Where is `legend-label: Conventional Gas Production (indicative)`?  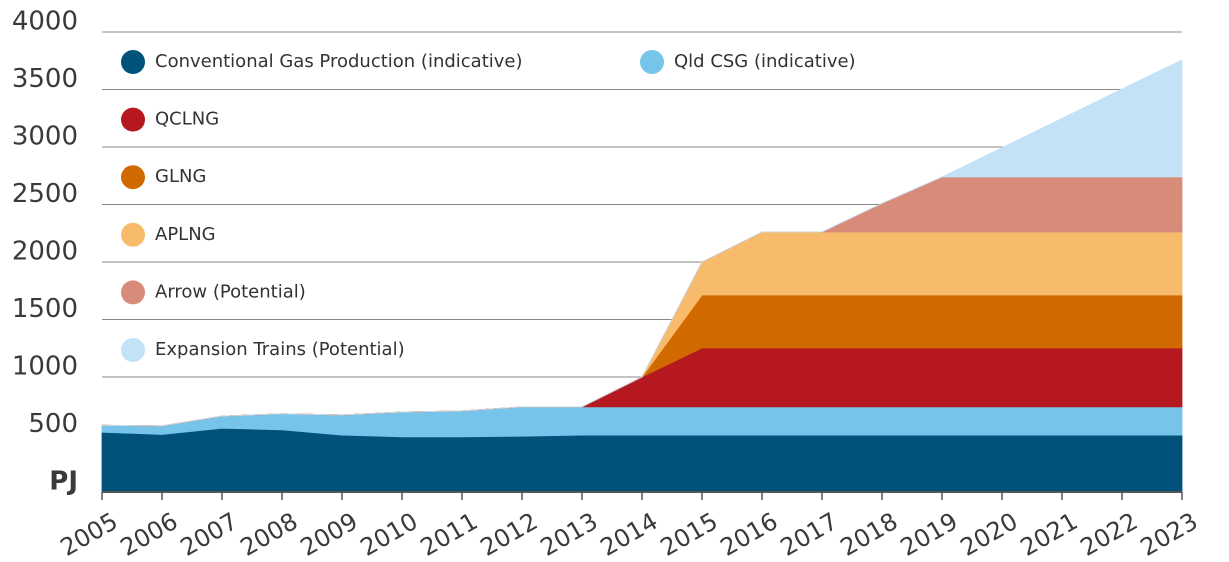
legend-label: Conventional Gas Production (indicative) is located at coordinates (339, 61).